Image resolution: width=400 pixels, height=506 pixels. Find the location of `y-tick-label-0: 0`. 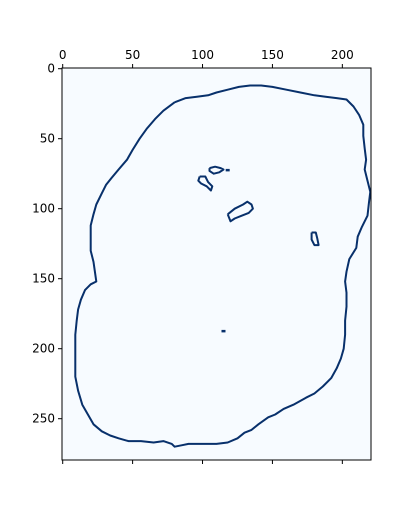

y-tick-label-0: 0 is located at coordinates (51, 69).